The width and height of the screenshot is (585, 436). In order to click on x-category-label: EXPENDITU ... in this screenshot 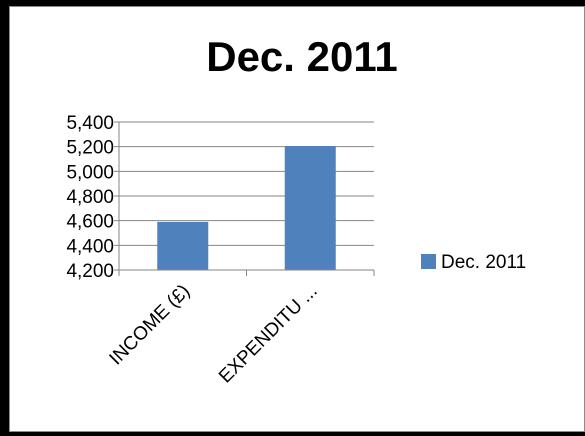, I will do `click(268, 334)`.